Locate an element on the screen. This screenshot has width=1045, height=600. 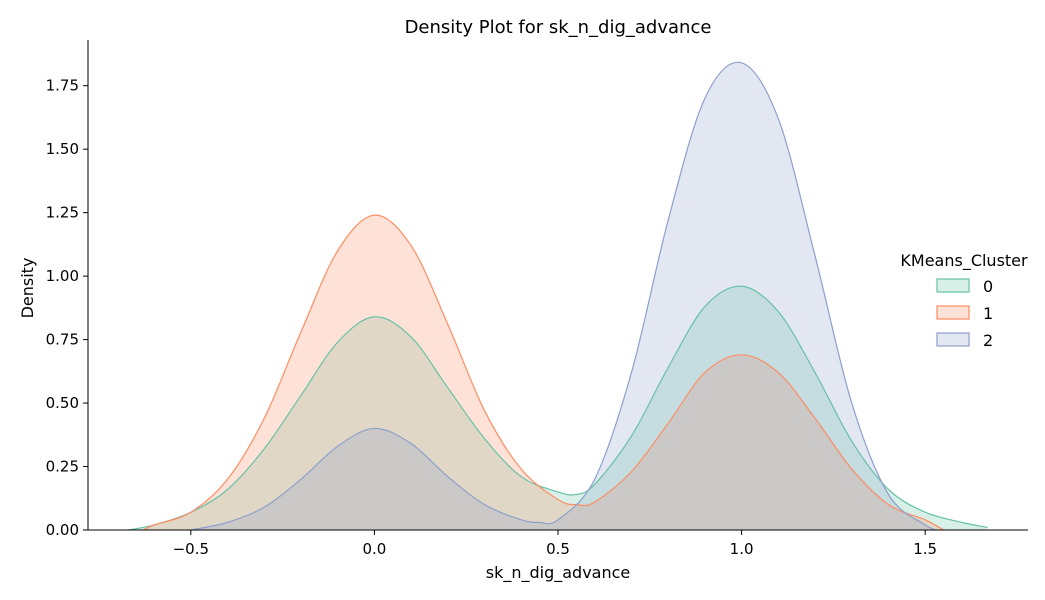
x-tick-label: −0.5 is located at coordinates (191, 549).